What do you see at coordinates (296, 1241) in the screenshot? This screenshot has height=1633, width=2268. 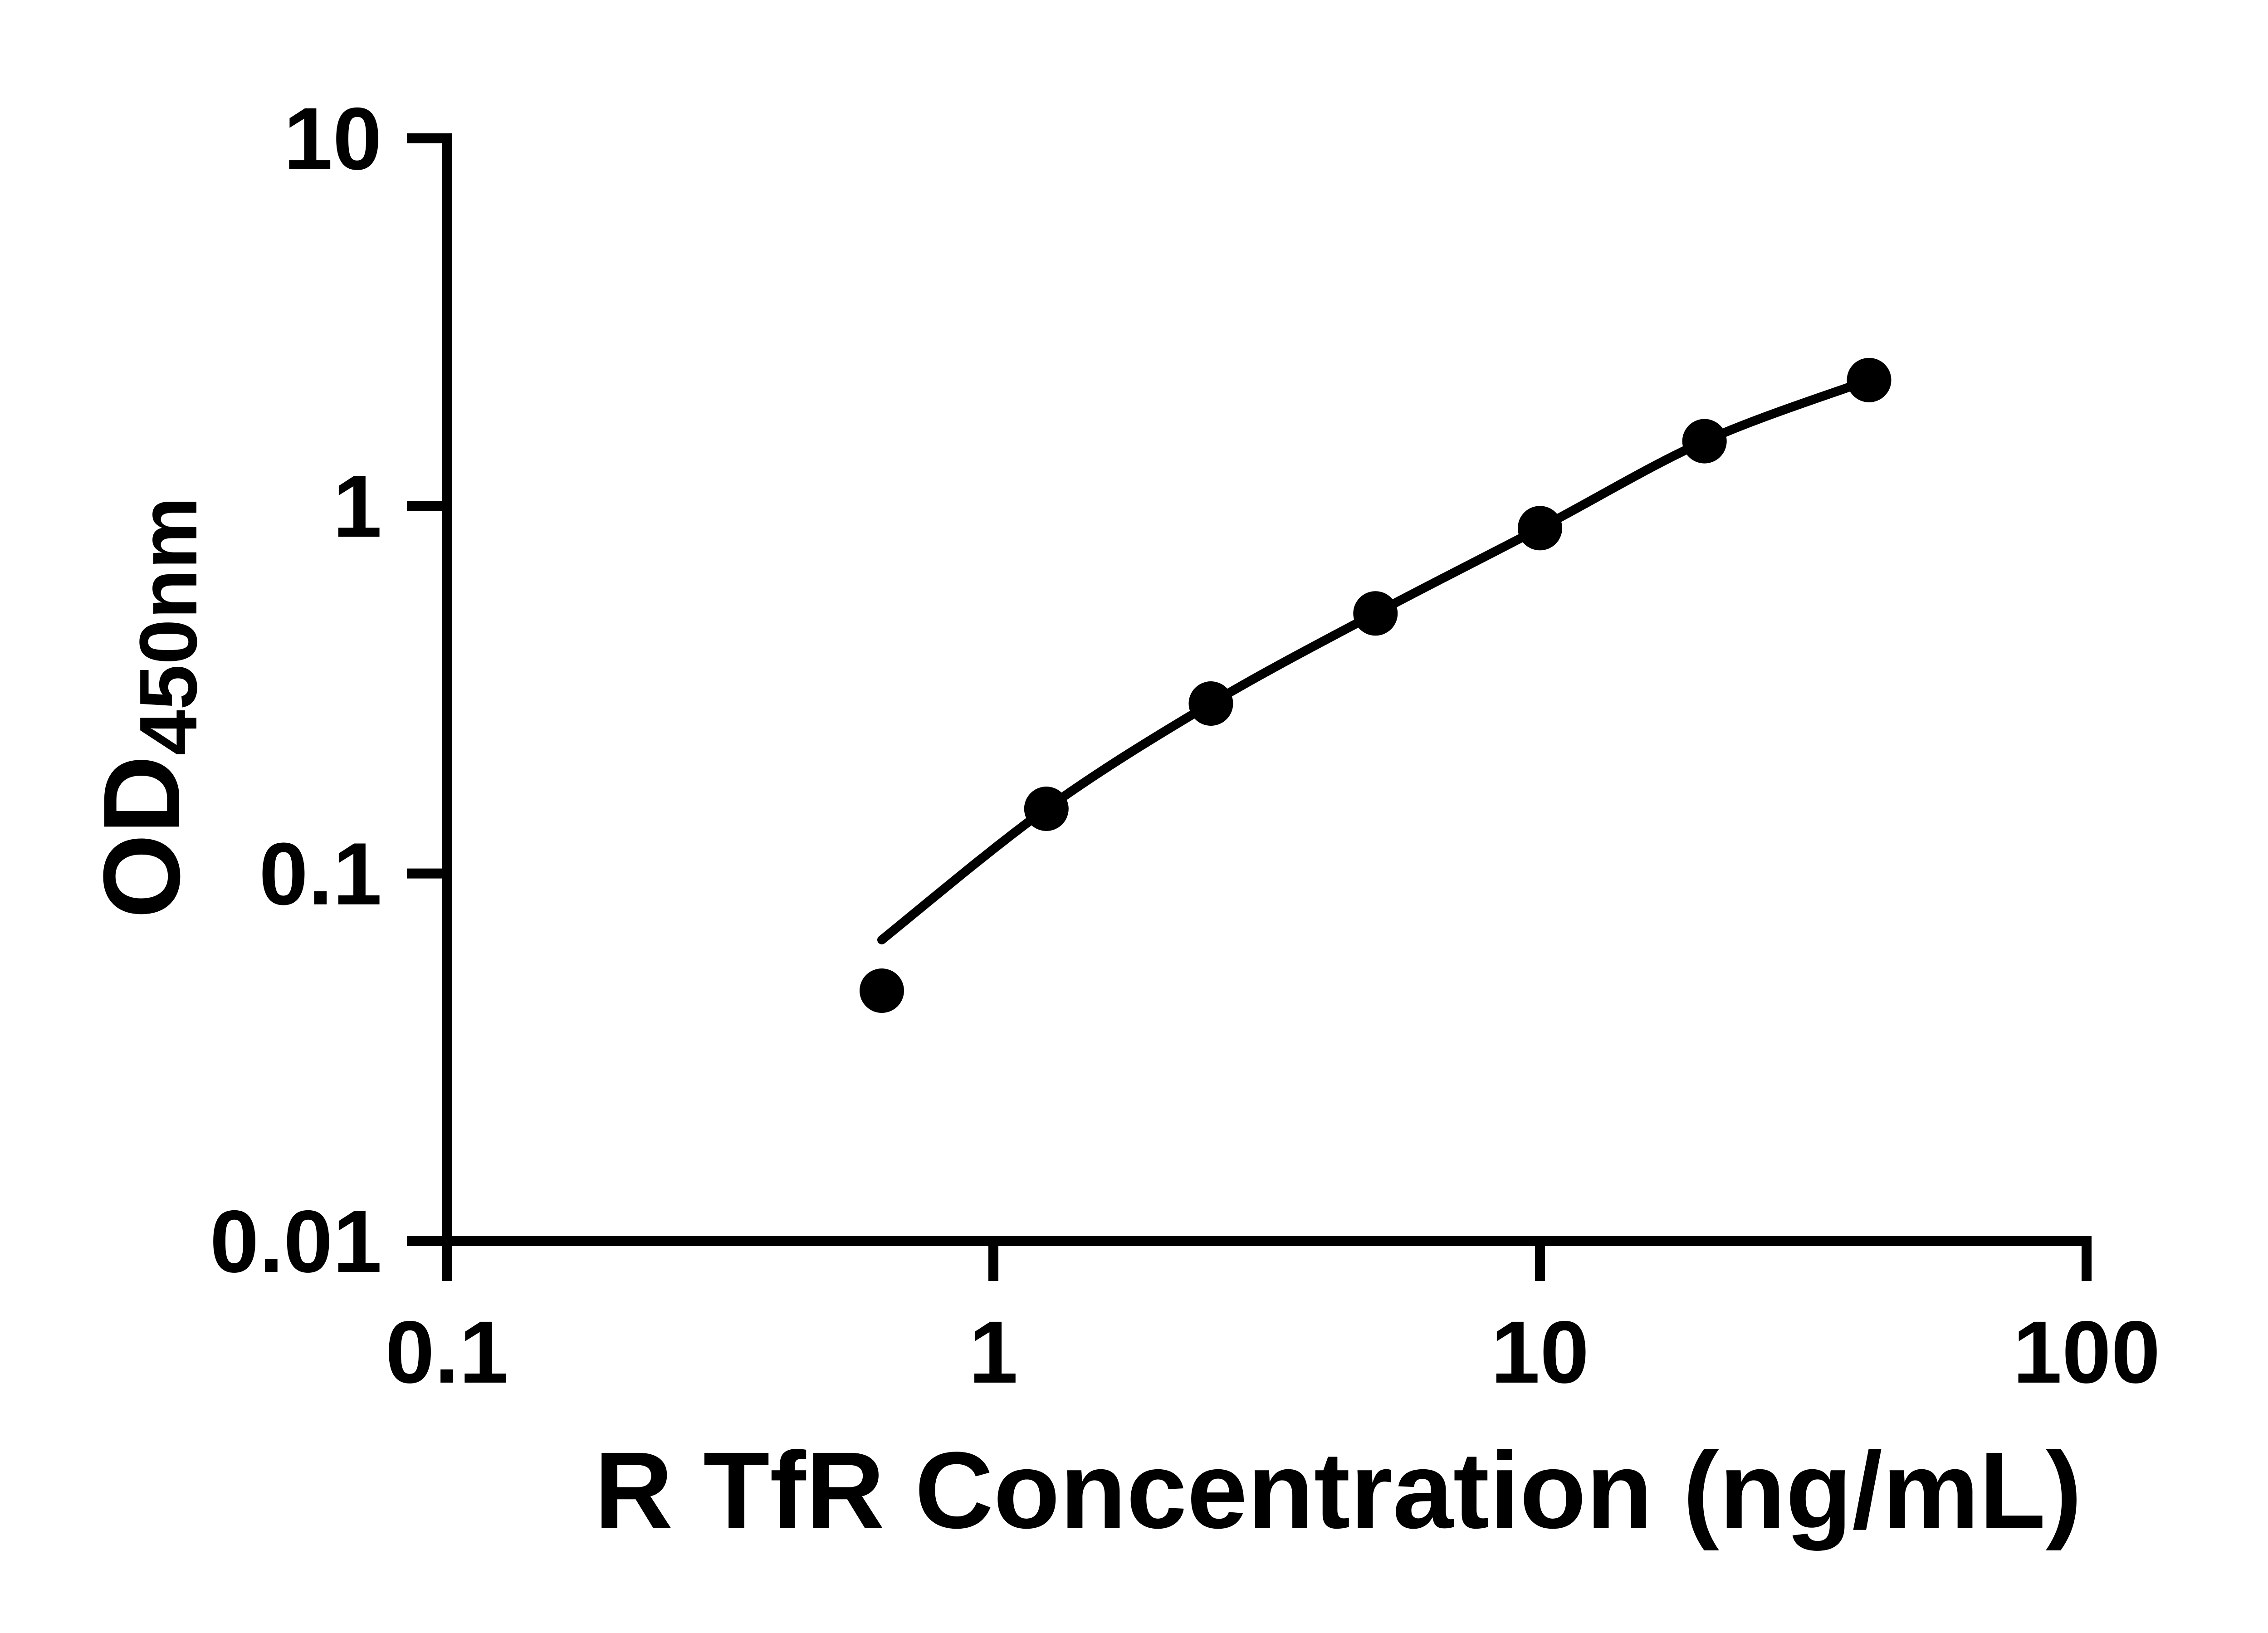 I see `y-tick-label-0p01: 0.01` at bounding box center [296, 1241].